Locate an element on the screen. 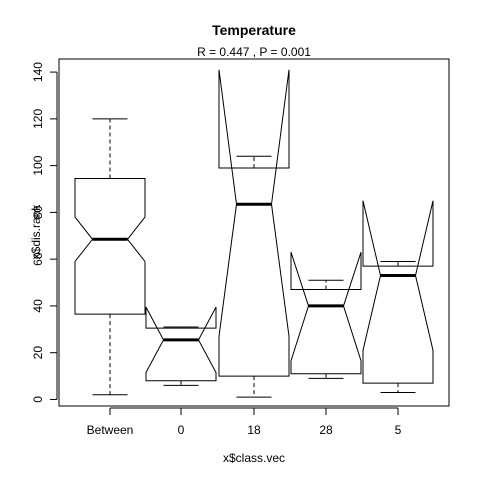 The width and height of the screenshot is (480, 480). chart-subtitle: R = 0.447 , P = 0.001 is located at coordinates (254, 52).